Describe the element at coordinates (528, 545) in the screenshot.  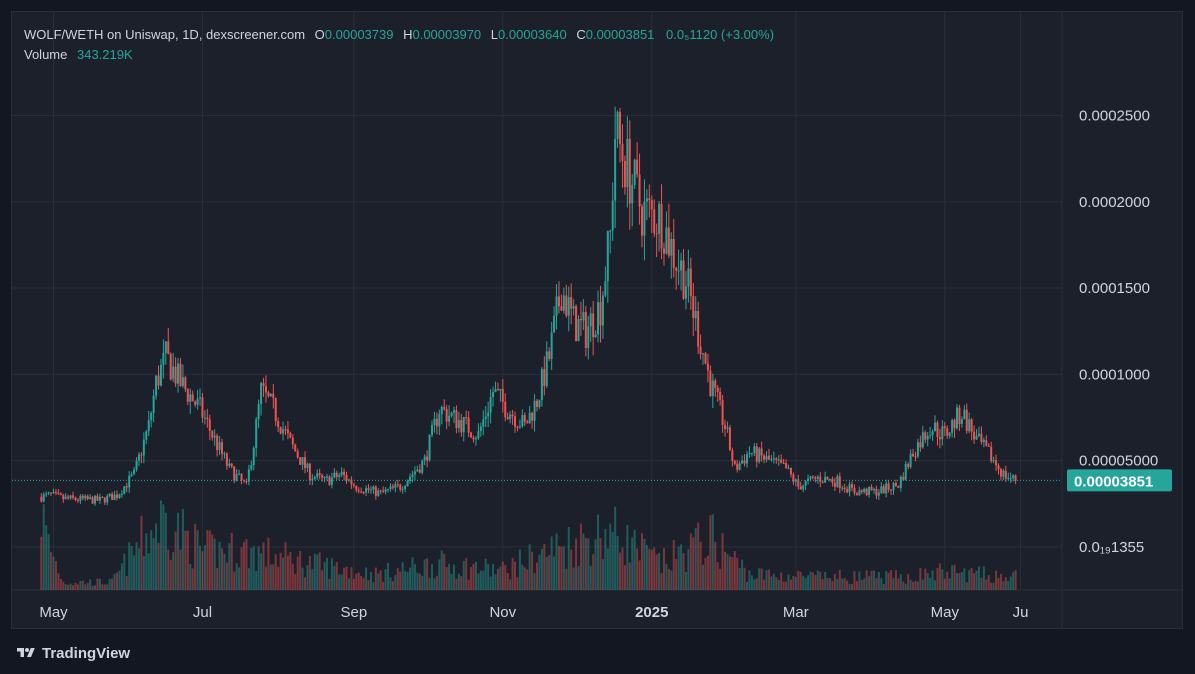
I see `volume-bars` at that location.